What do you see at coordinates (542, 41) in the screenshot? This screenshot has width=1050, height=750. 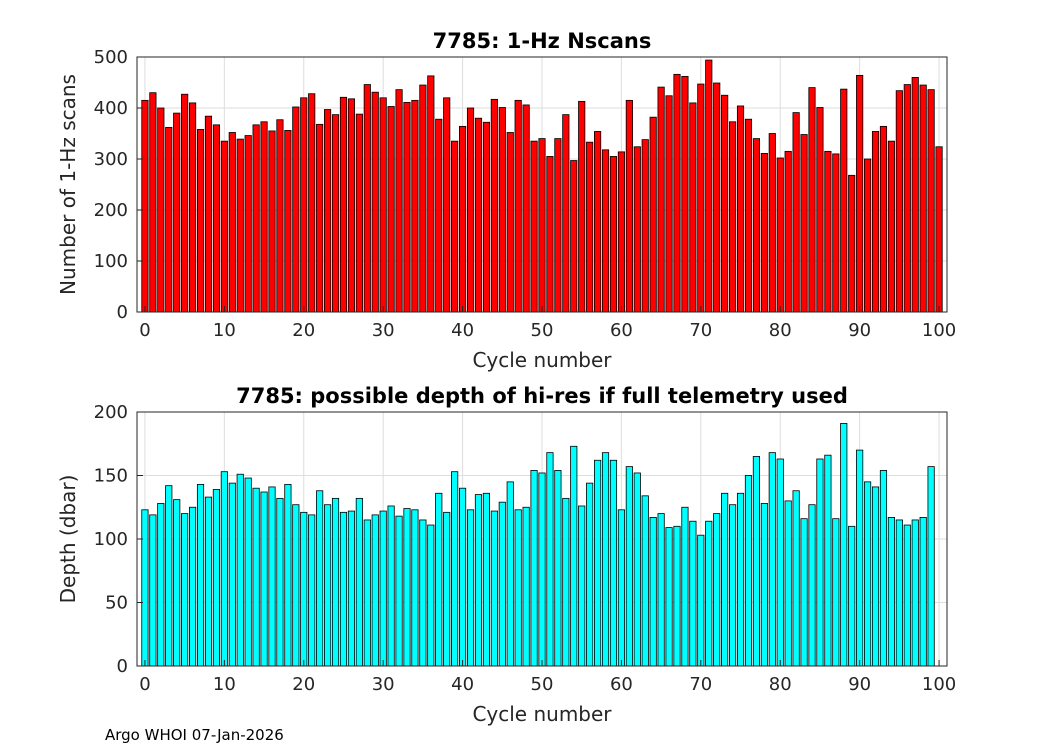 I see `top-chart-title: 7785: 1-Hz Nscans` at bounding box center [542, 41].